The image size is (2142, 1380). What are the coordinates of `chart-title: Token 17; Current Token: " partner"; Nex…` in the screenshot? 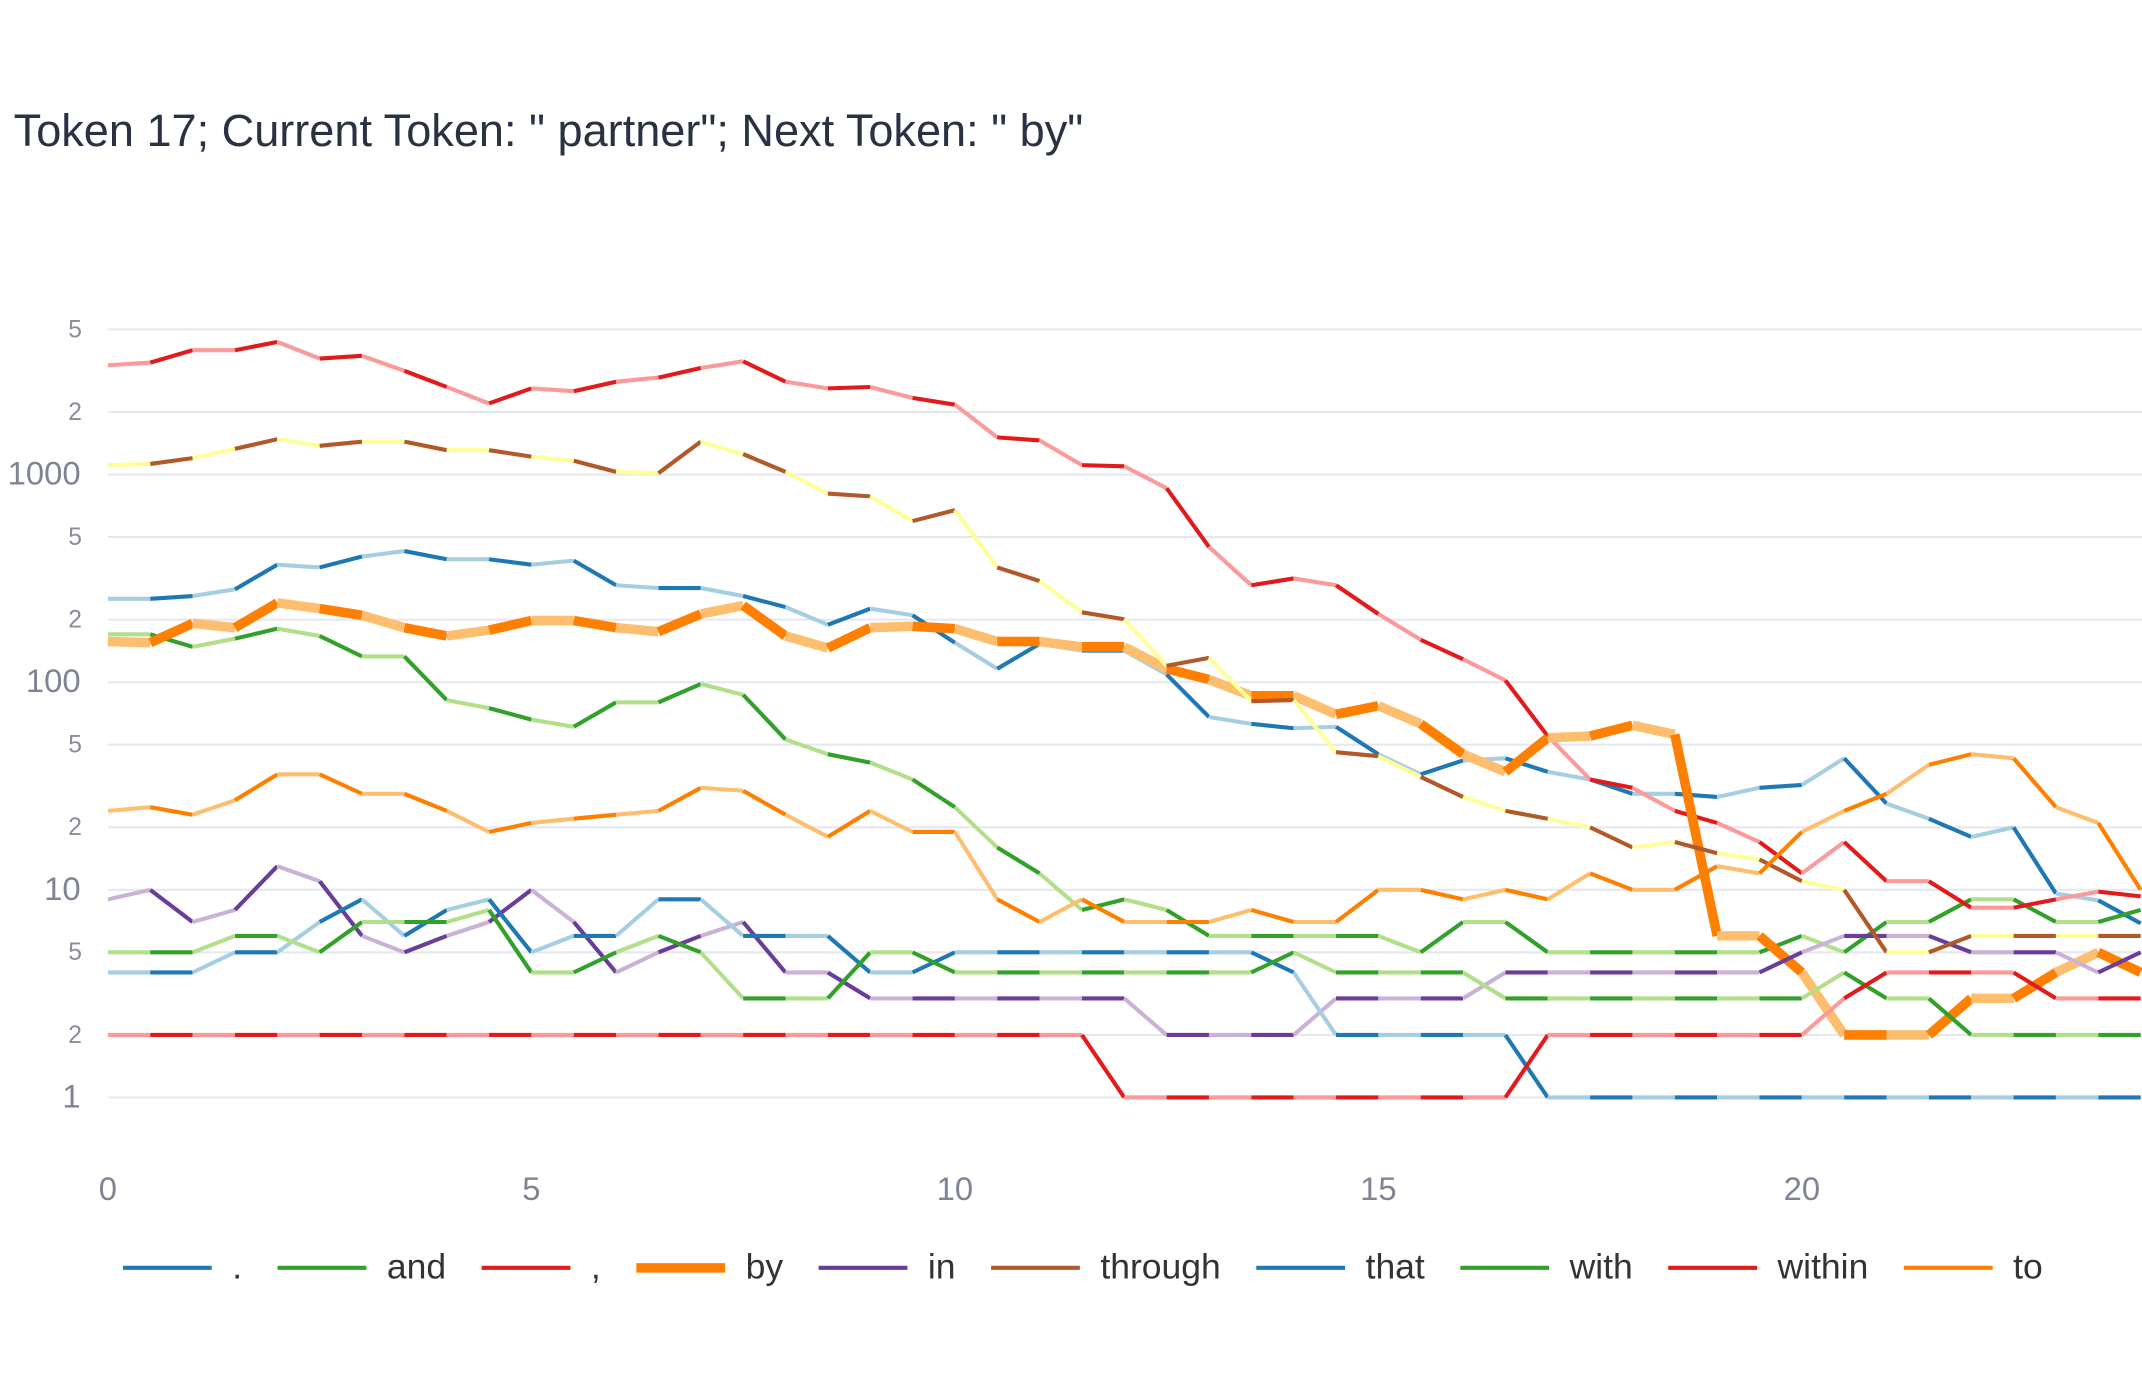 It's located at (549, 130).